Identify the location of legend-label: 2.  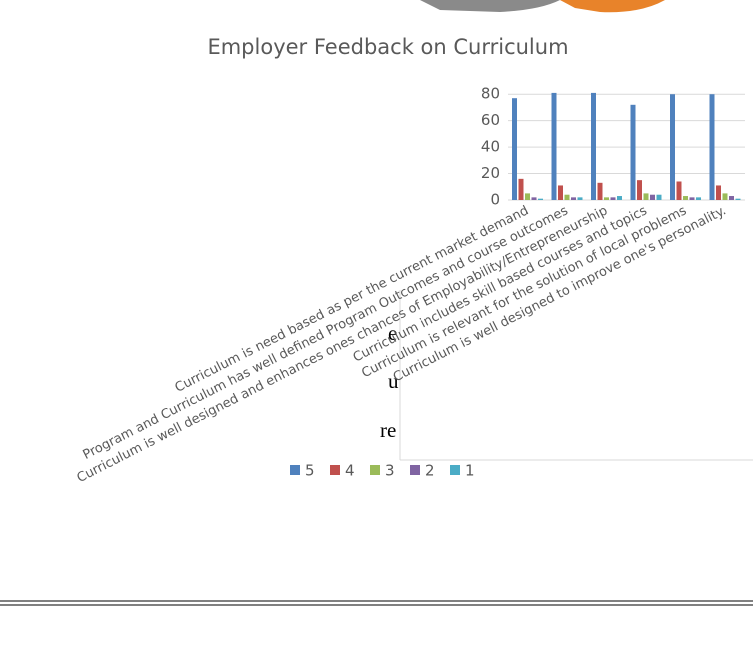
(430, 471).